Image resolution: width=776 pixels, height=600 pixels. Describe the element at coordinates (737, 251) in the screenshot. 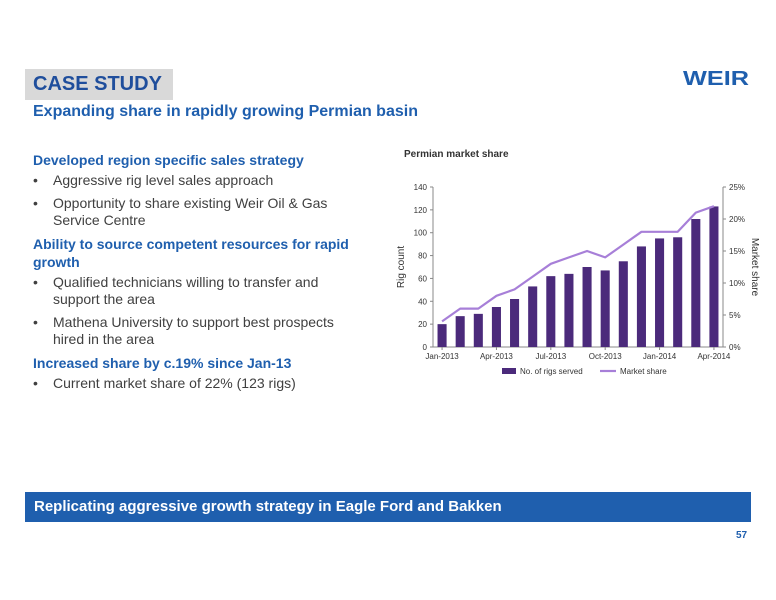

I see `y2-tick-label: 15%` at that location.